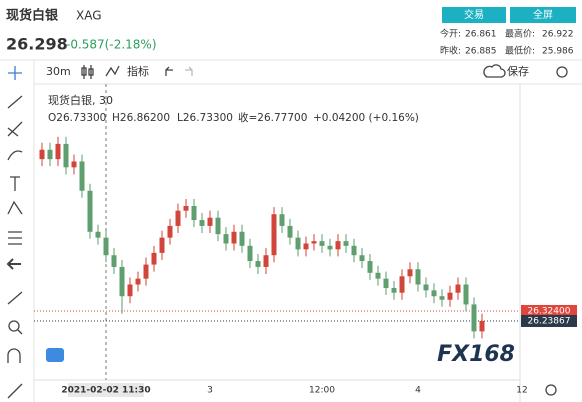 This screenshot has width=582, height=402. I want to click on axis-settings, so click(551, 390).